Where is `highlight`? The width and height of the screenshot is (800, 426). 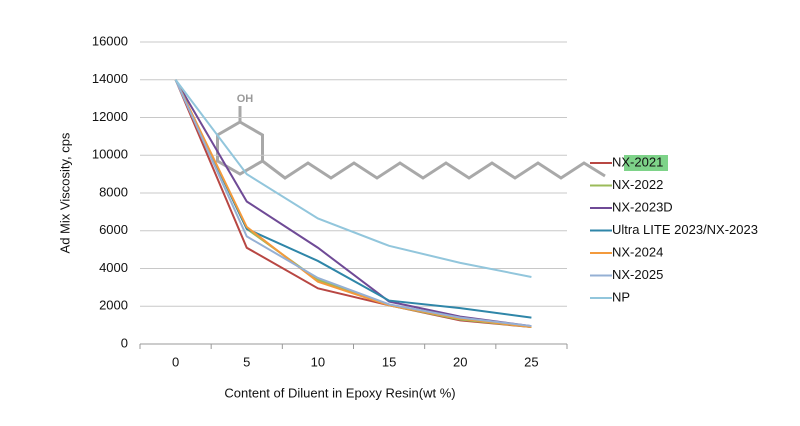 highlight is located at coordinates (646, 163).